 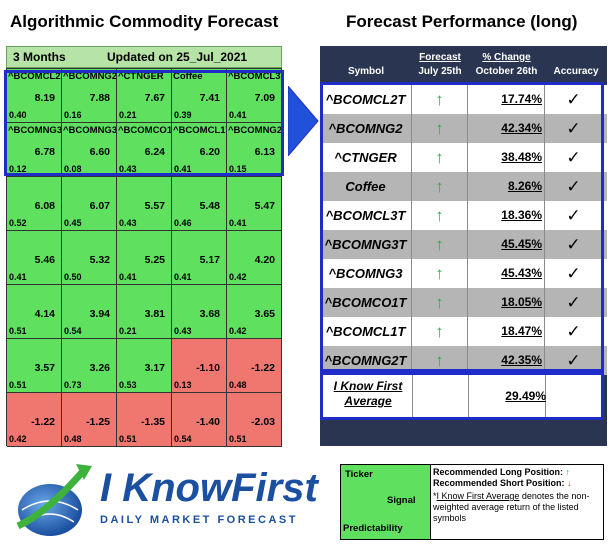 I want to click on grid-cell: 3.17 0.53, so click(x=144, y=366).